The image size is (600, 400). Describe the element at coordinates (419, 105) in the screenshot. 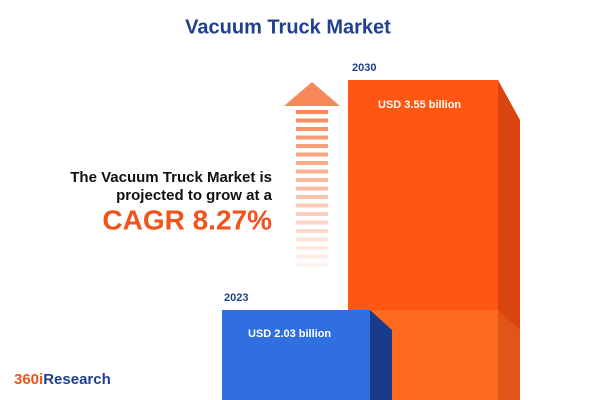

I see `value-label: USD 3.55 billion` at that location.